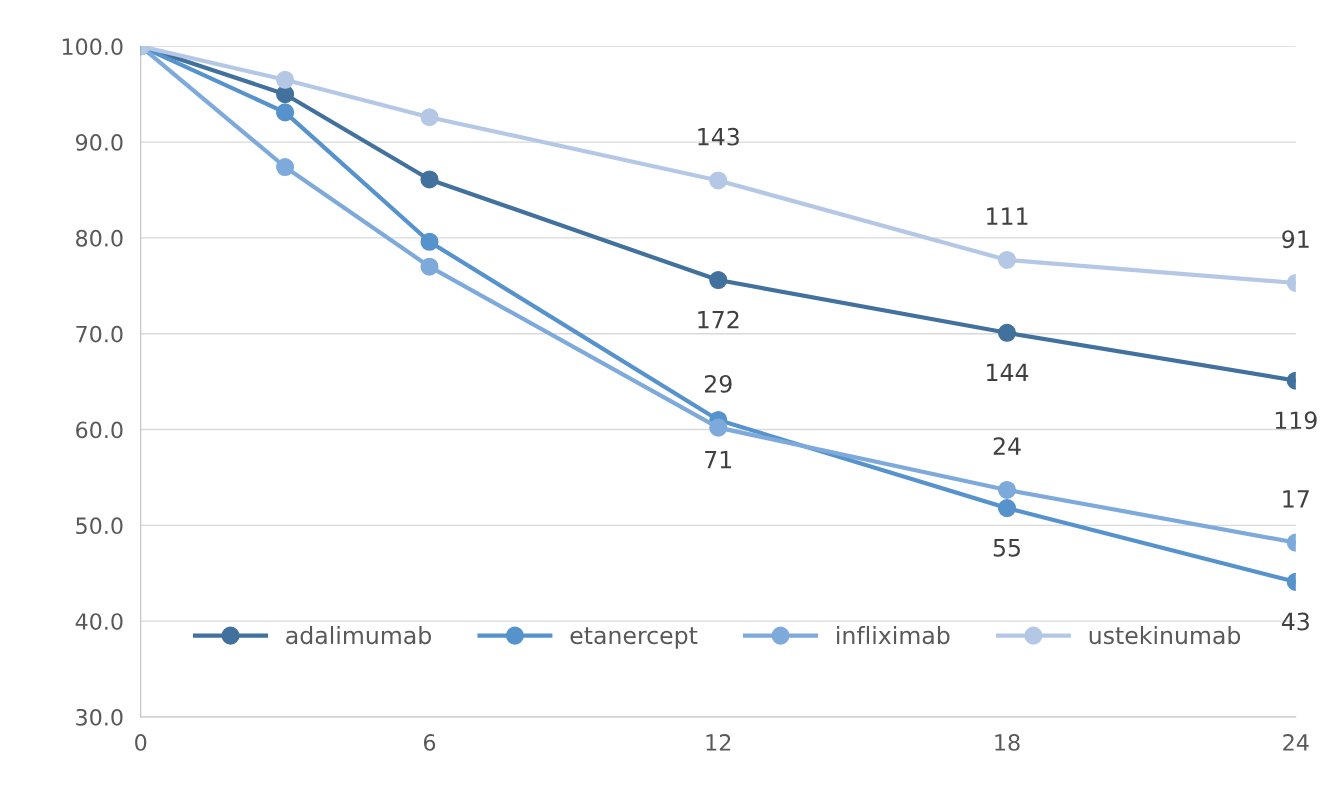  Describe the element at coordinates (99, 334) in the screenshot. I see `y-tick-label: 70.0` at that location.